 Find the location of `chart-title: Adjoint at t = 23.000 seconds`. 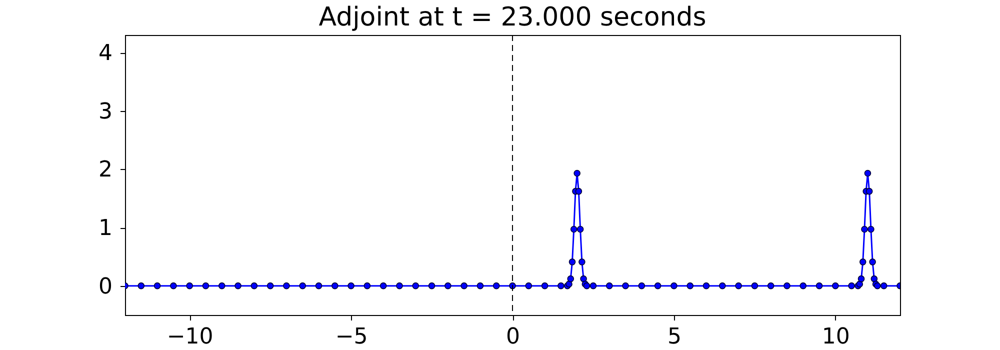

chart-title: Adjoint at t = 23.000 seconds is located at coordinates (512, 17).